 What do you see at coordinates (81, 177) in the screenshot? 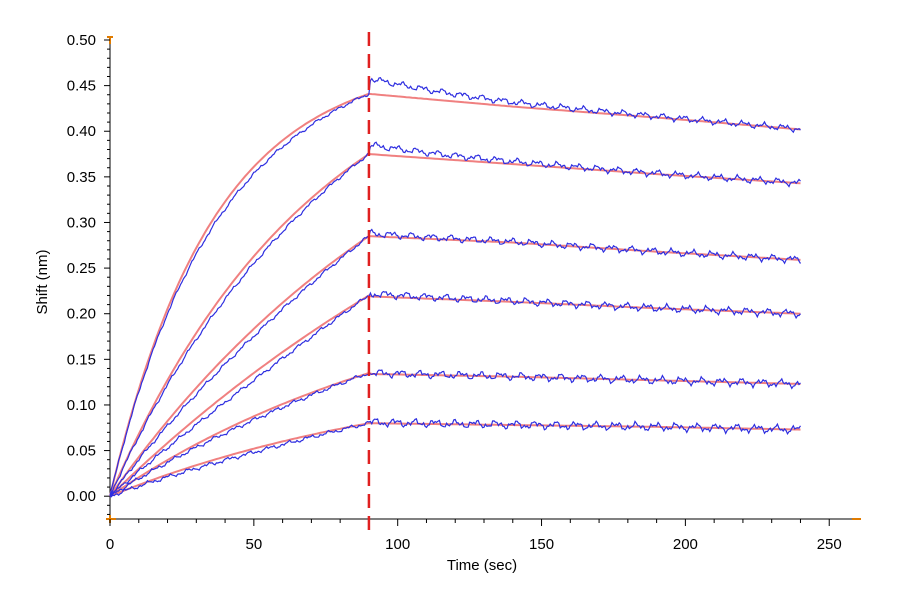
I see `y-tick-label: 0.35` at bounding box center [81, 177].